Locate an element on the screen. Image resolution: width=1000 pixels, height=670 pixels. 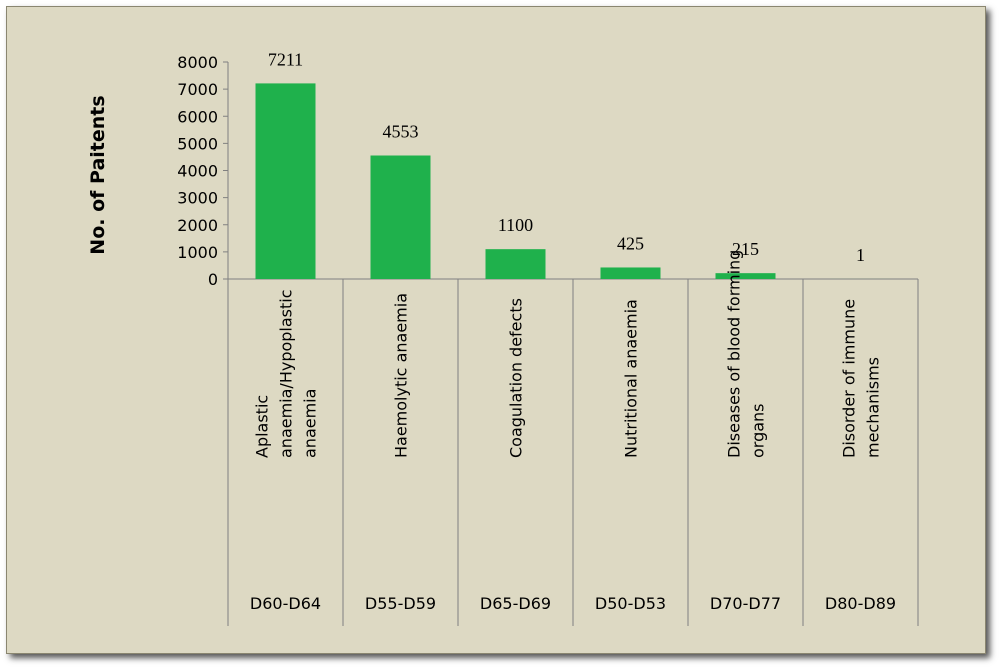
category-label-line: mechanisms is located at coordinates (873, 407).